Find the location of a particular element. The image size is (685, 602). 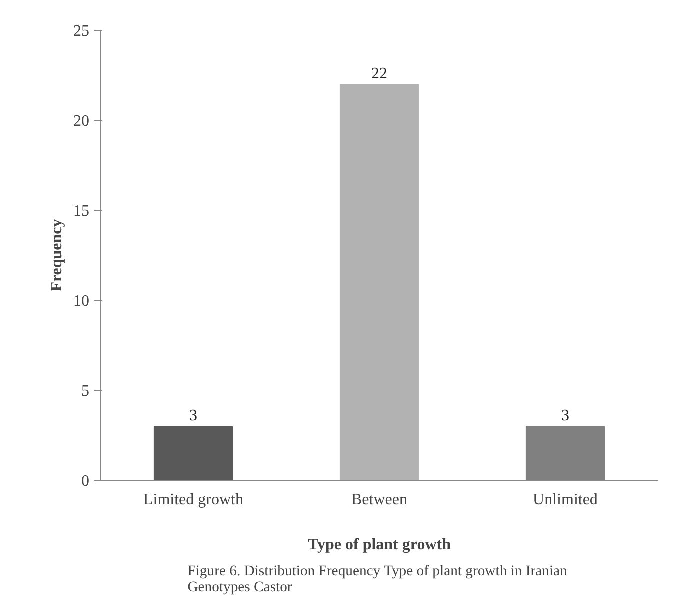

x-tick-label: Limited growth is located at coordinates (194, 500).